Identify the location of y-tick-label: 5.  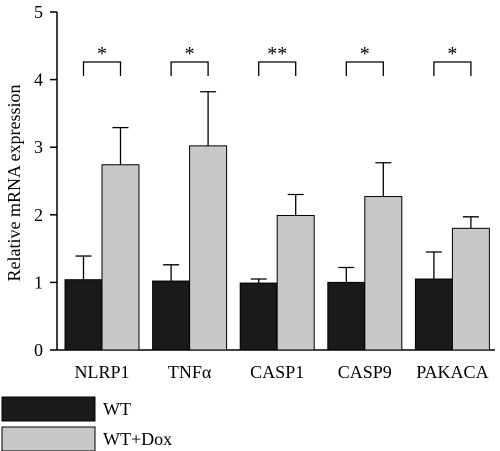
(38, 12).